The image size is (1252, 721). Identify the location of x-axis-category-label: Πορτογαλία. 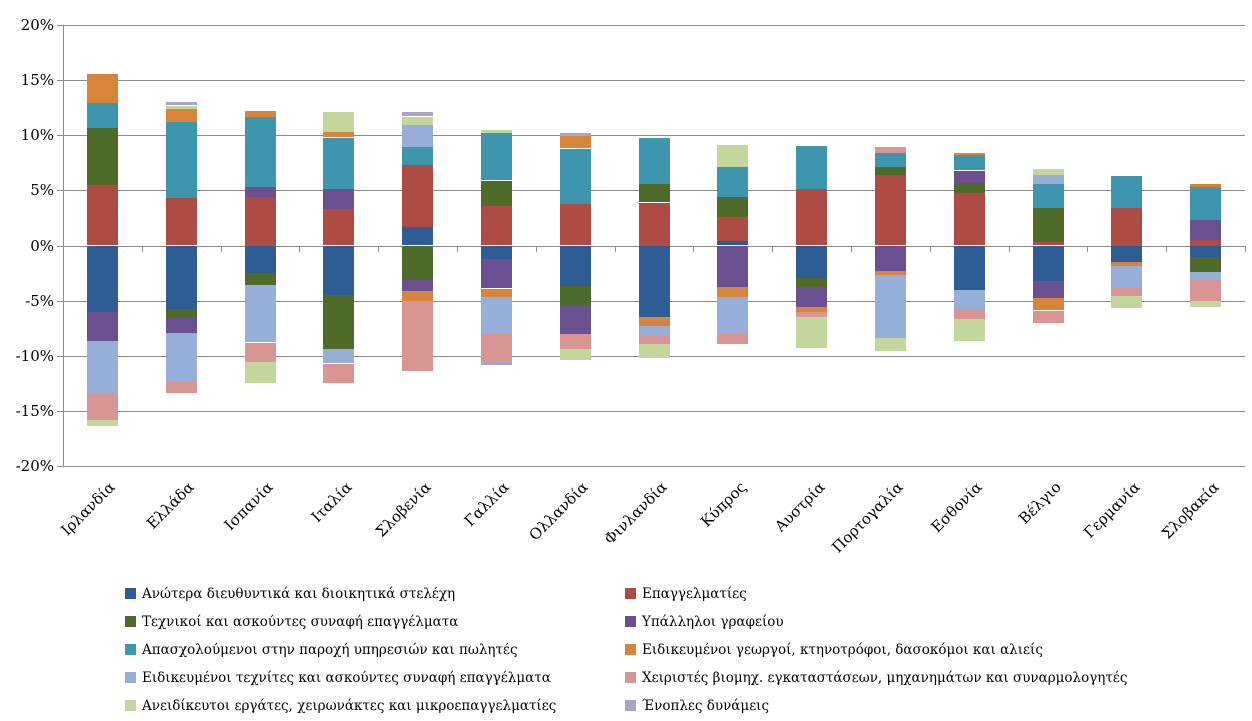
(867, 517).